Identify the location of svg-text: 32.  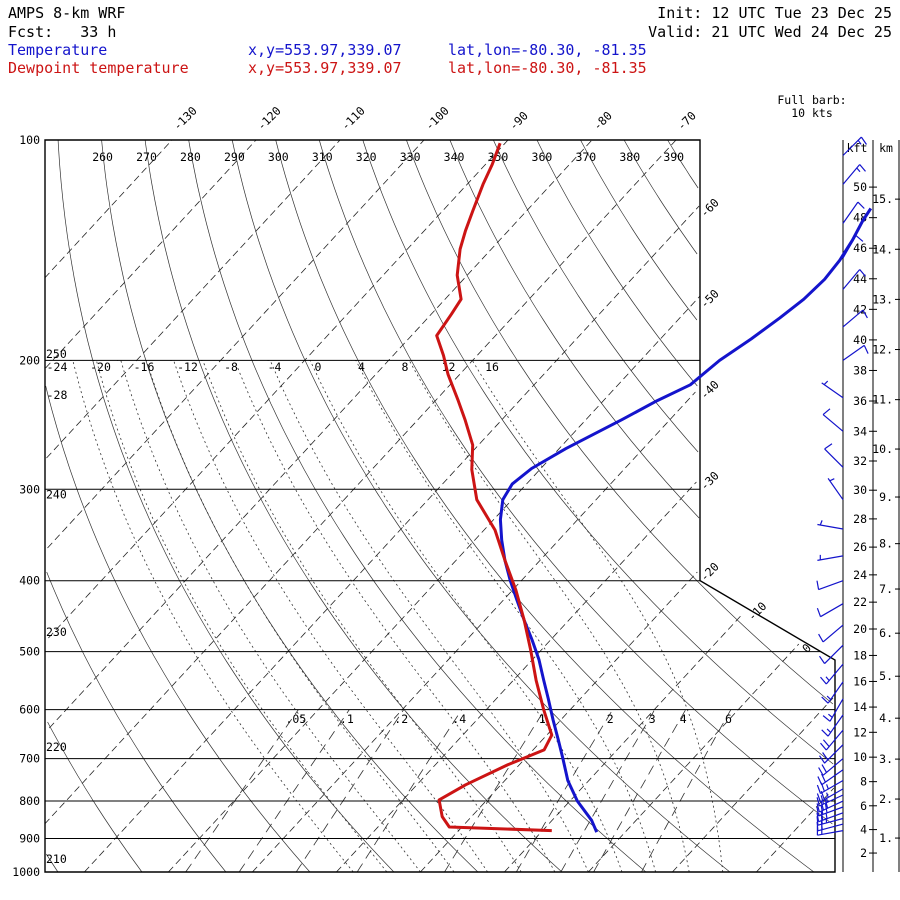
(860, 461).